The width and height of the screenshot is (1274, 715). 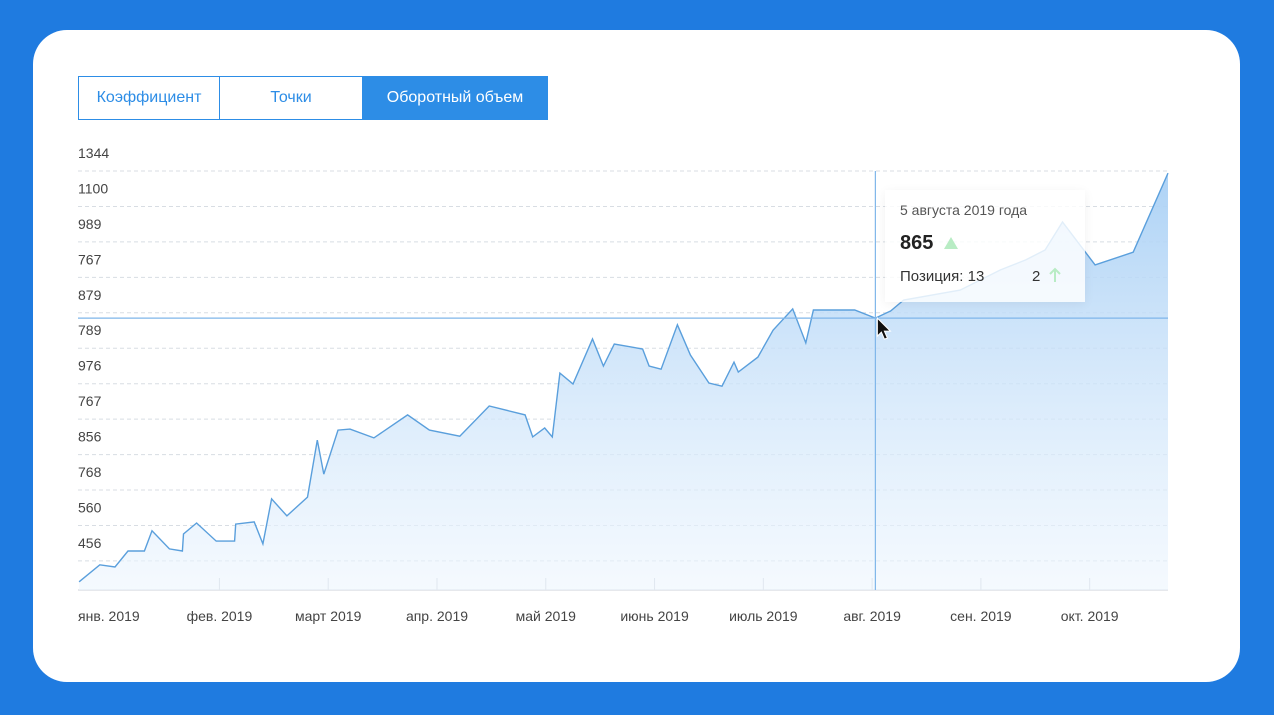 I want to click on x-tick-label: май 2019, so click(x=546, y=616).